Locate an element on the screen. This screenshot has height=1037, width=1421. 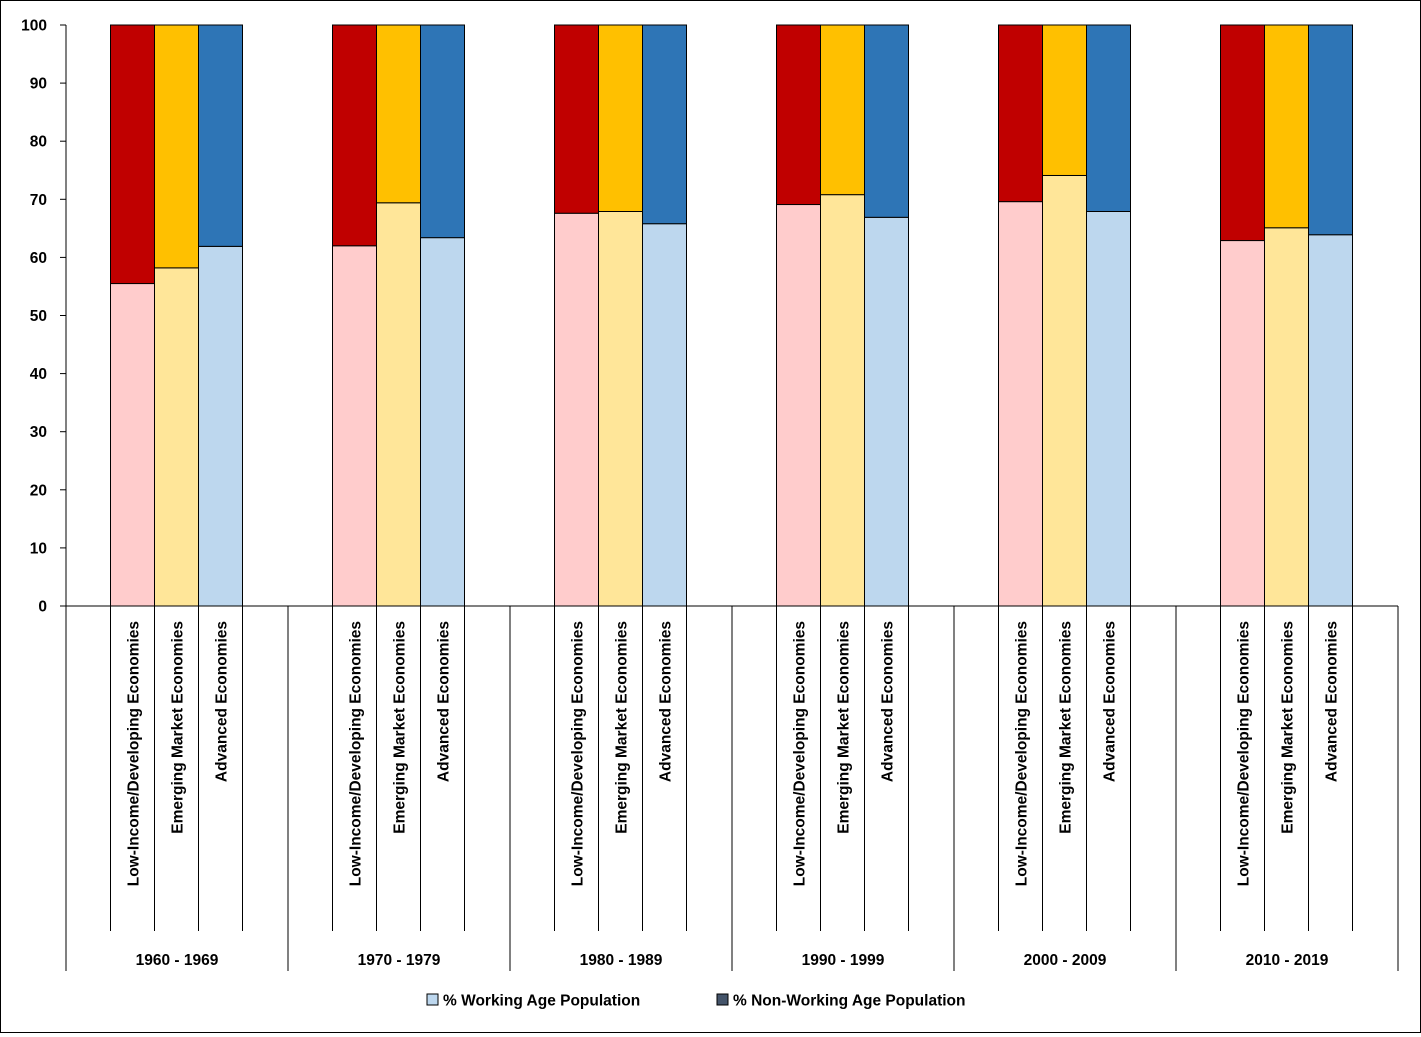
y-tick-label: 10 is located at coordinates (38, 548).